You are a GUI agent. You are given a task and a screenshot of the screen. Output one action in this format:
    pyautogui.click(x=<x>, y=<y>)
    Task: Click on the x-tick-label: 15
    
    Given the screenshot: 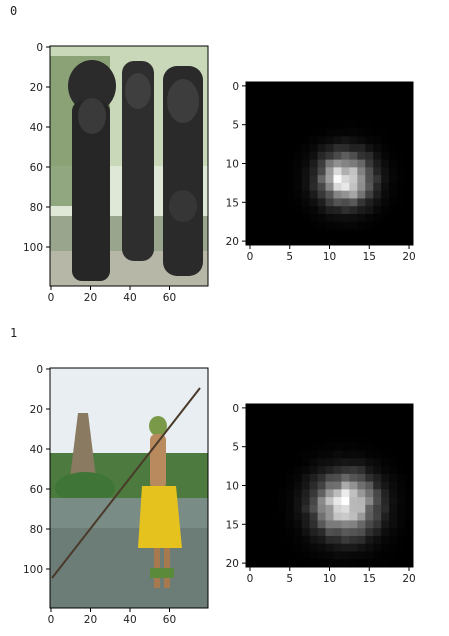 What is the action you would take?
    pyautogui.click(x=369, y=579)
    